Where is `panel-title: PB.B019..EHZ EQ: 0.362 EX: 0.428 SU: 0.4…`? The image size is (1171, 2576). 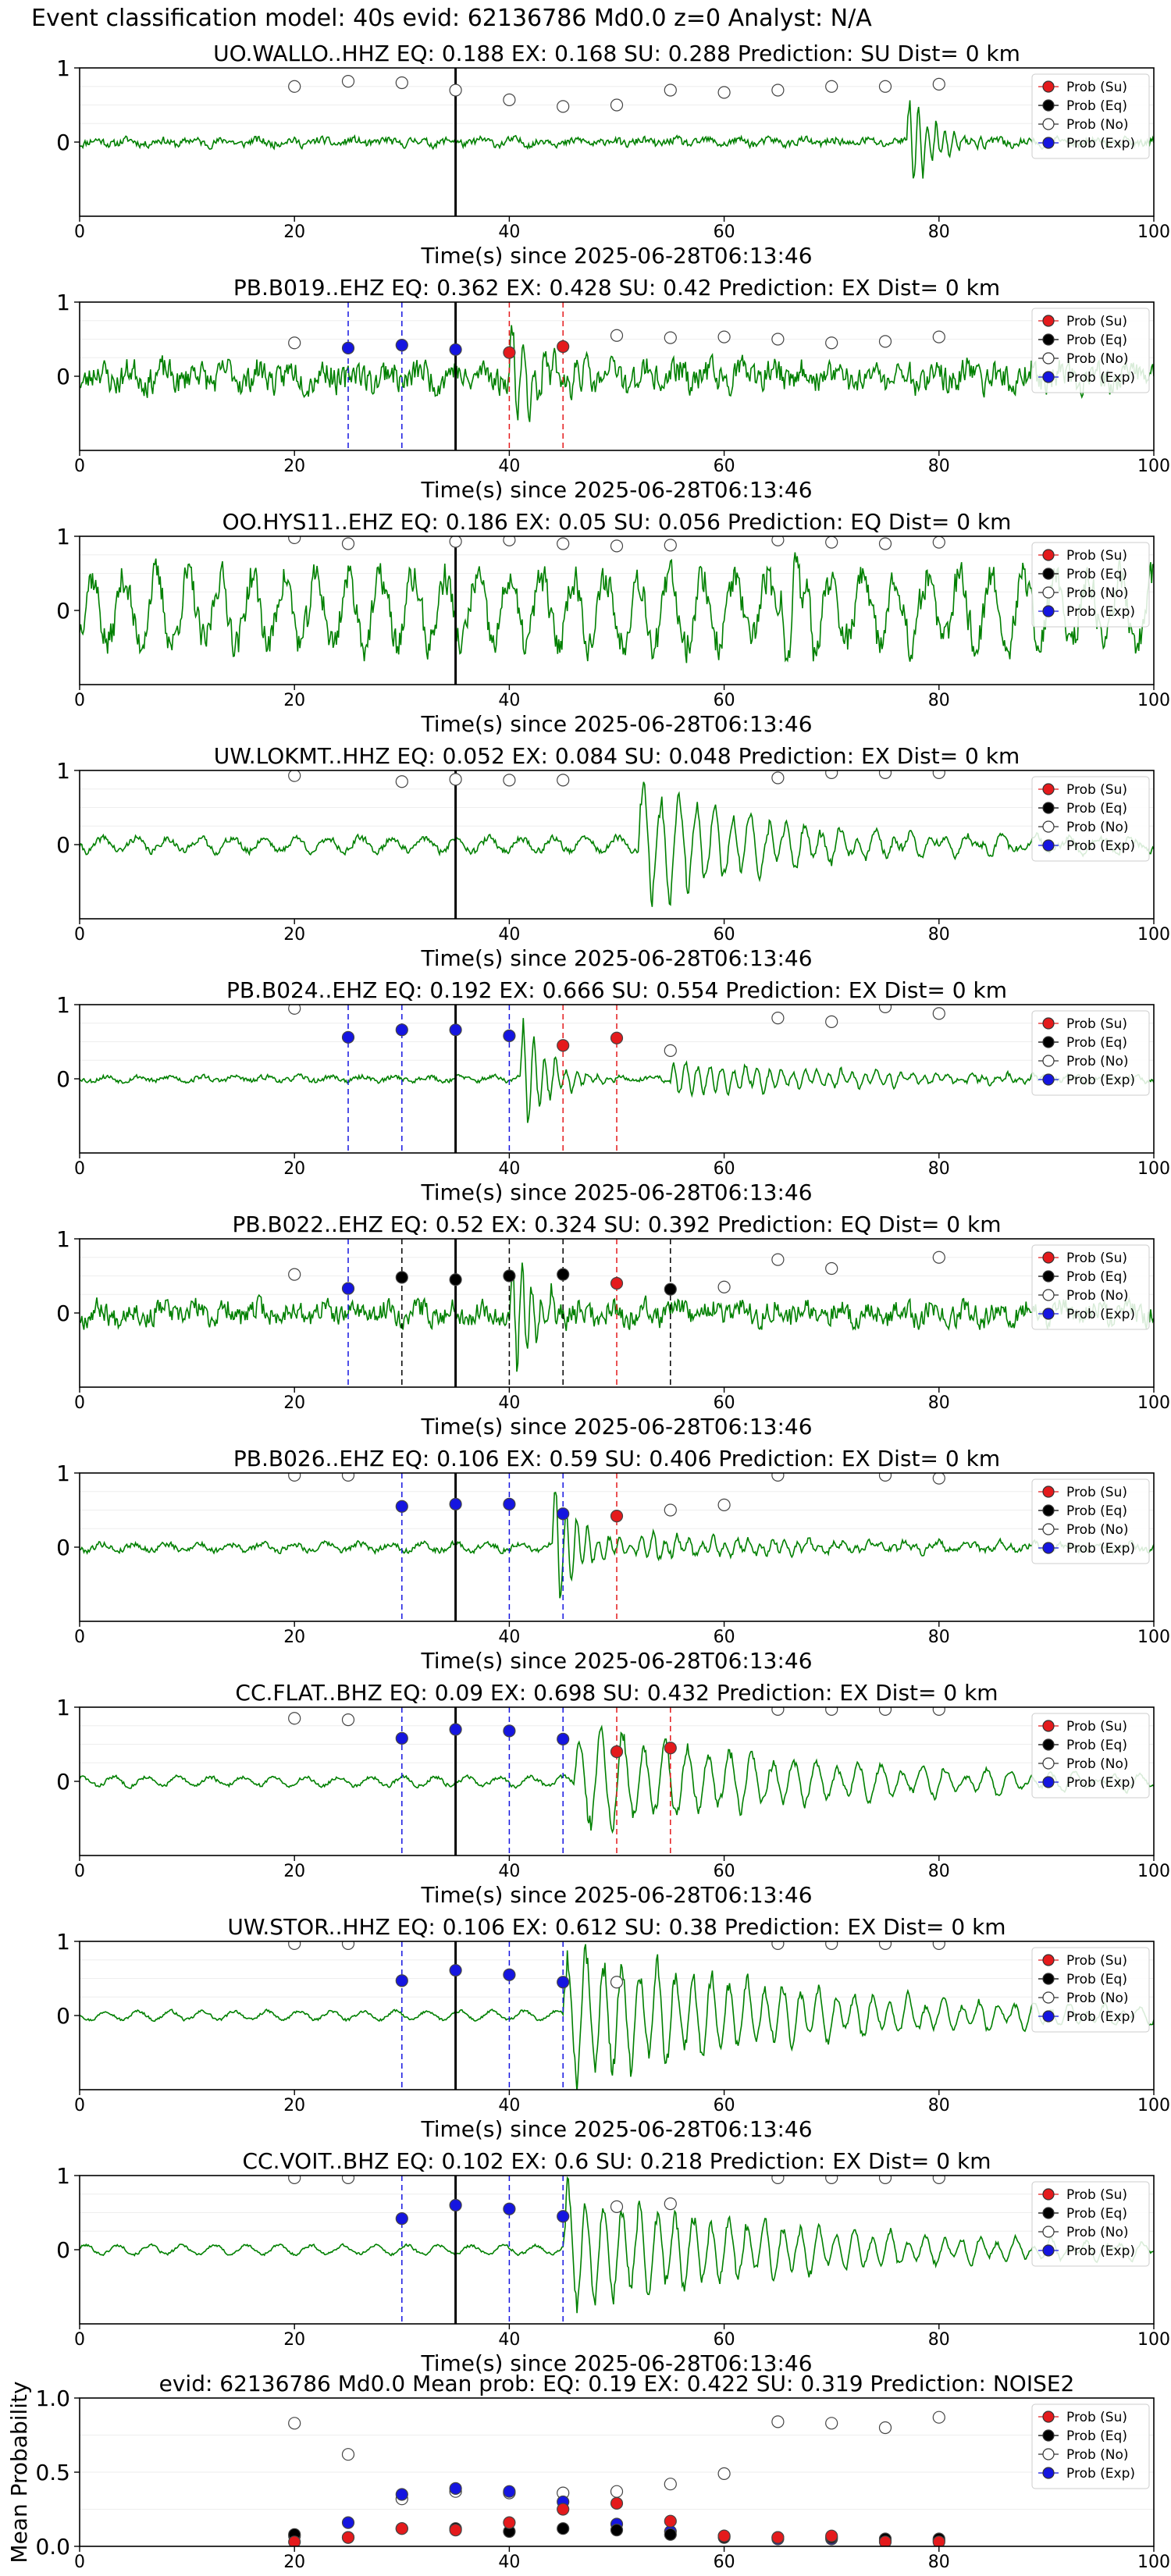
panel-title: PB.B019..EHZ EQ: 0.362 EX: 0.428 SU: 0.4… is located at coordinates (616, 288).